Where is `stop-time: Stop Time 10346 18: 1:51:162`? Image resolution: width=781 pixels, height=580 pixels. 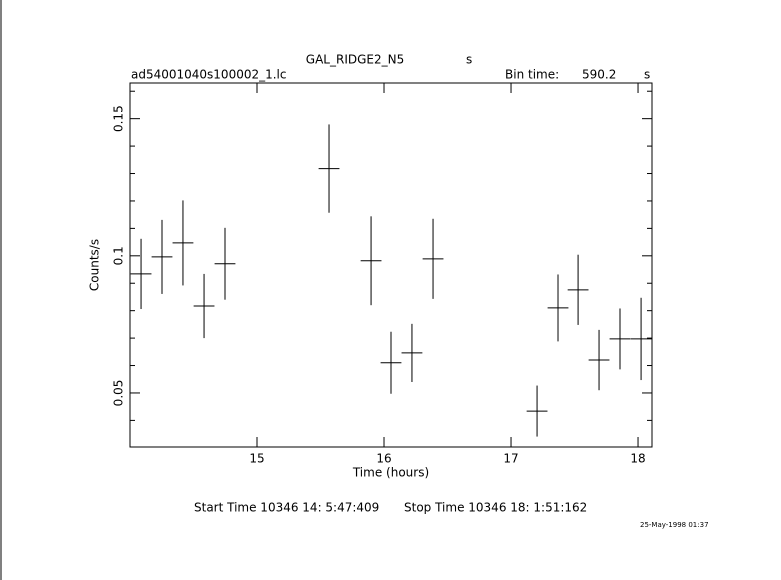
stop-time: Stop Time 10346 18: 1:51:162 is located at coordinates (495, 508).